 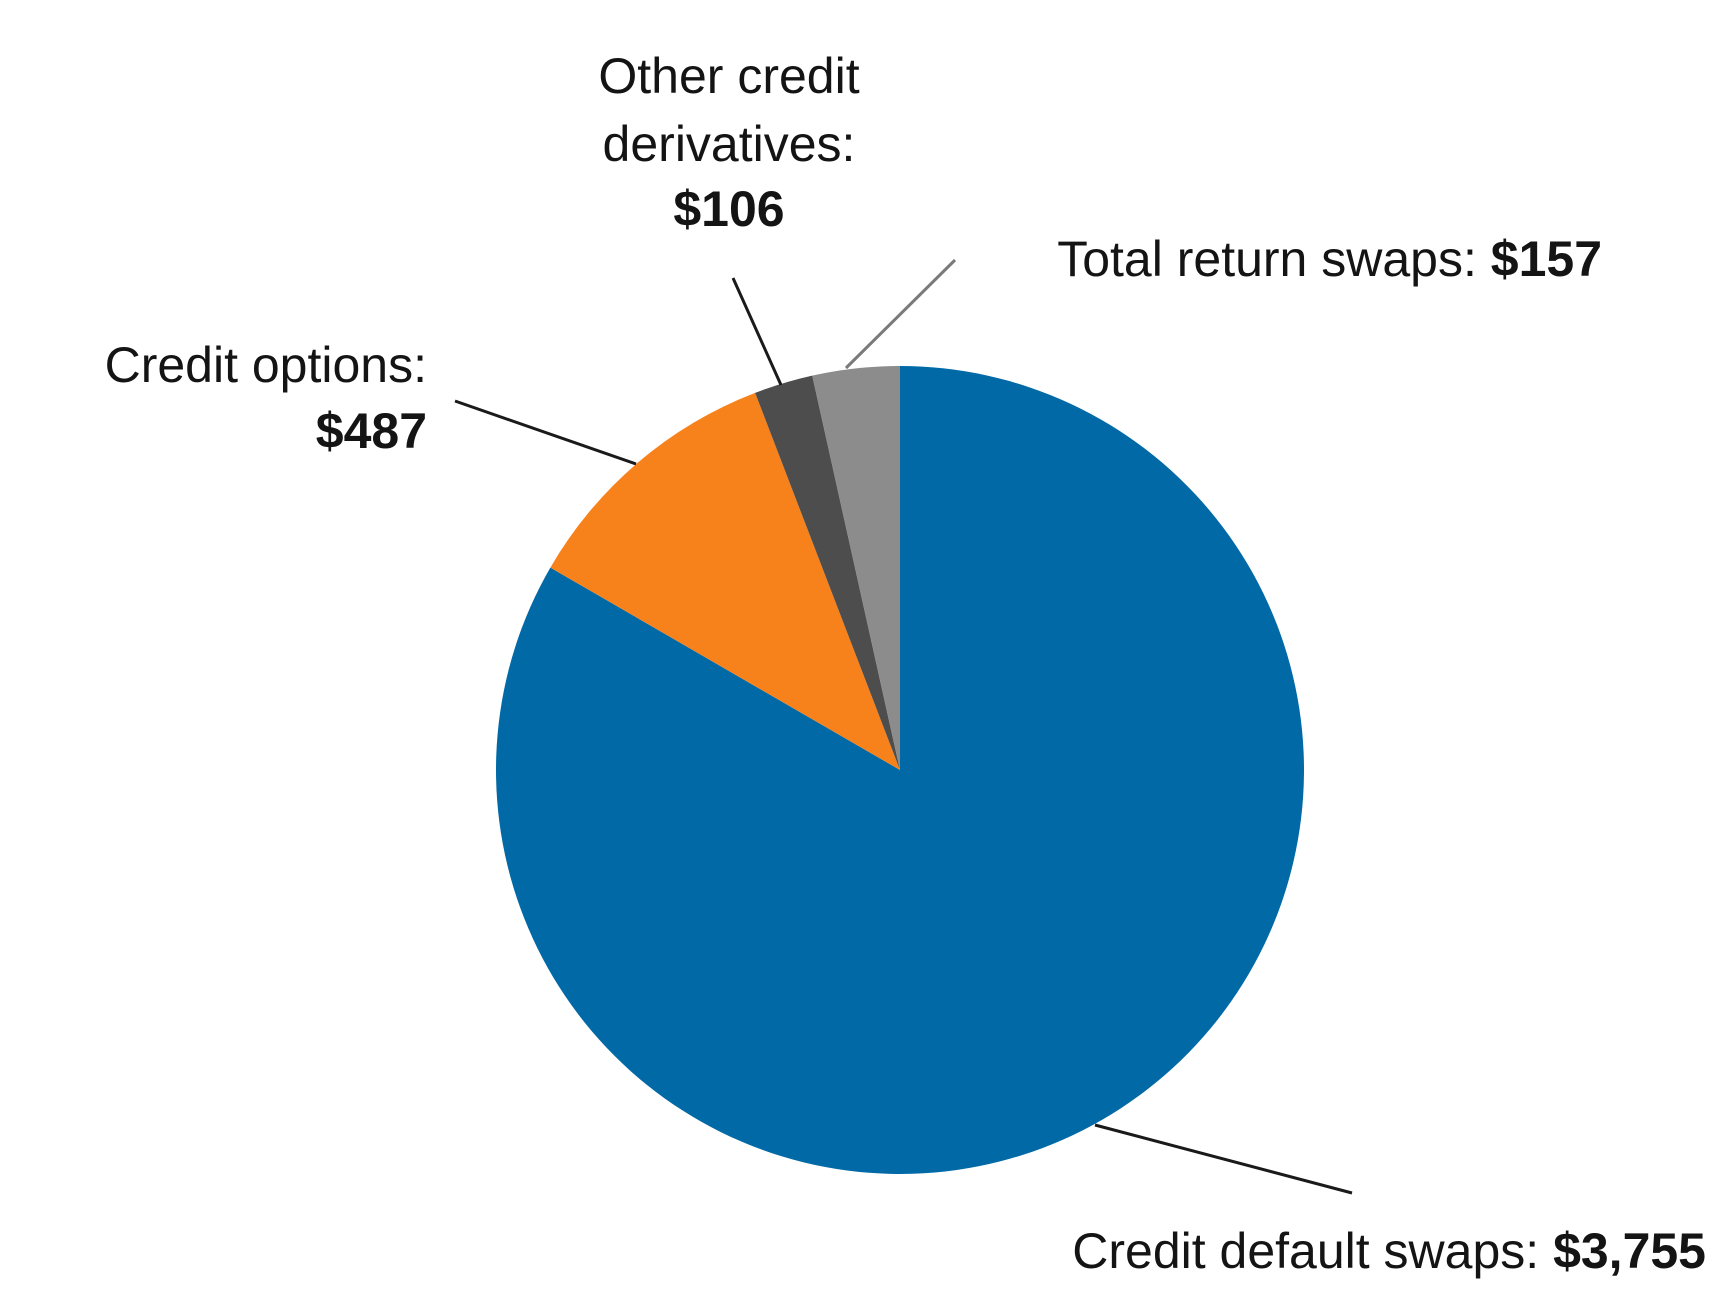 I want to click on slice-value-other-credit-derivatives: $106, so click(x=728, y=209).